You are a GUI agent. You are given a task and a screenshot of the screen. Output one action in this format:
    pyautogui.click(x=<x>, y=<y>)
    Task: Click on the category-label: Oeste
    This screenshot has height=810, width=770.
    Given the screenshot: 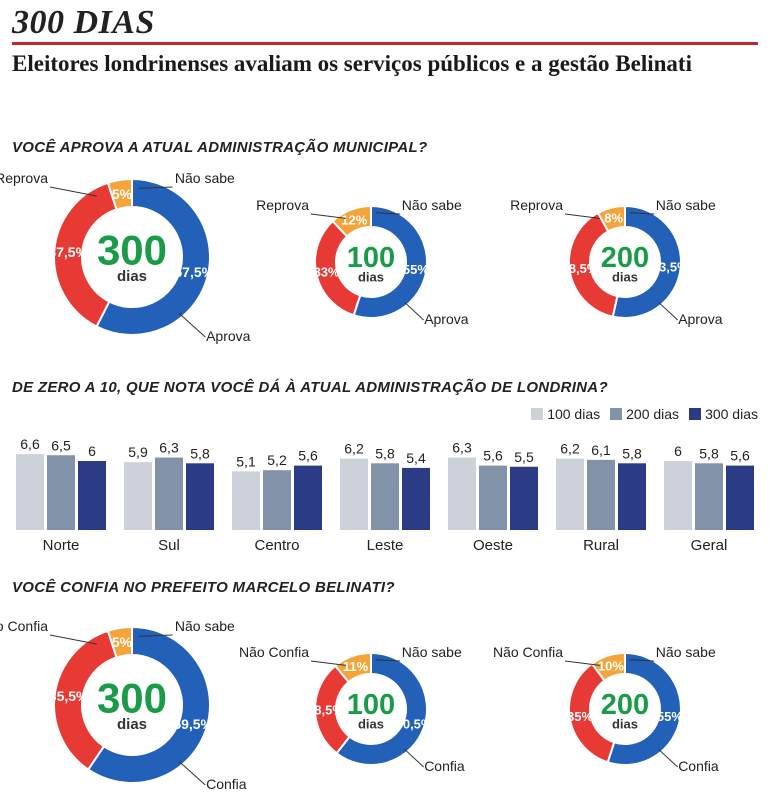 What is the action you would take?
    pyautogui.click(x=493, y=545)
    